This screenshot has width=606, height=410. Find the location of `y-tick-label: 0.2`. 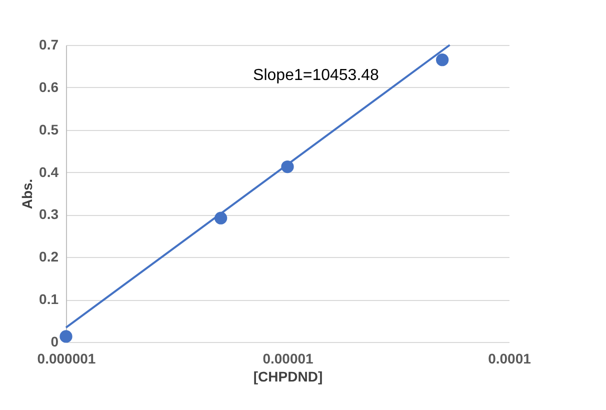

y-tick-label: 0.2 is located at coordinates (49, 256).